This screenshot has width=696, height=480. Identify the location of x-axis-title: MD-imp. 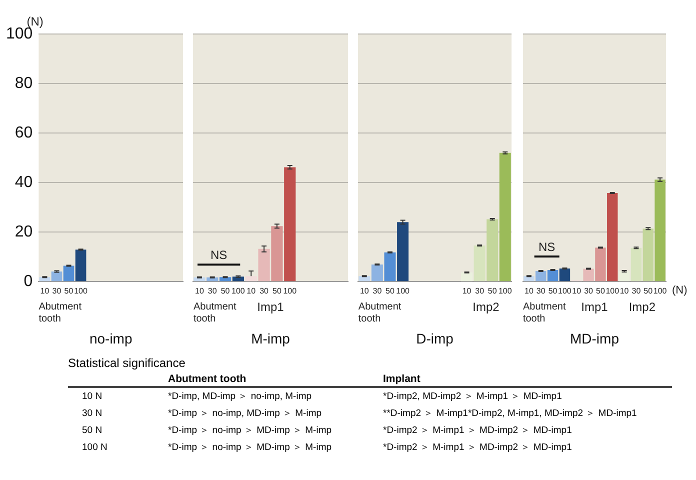
(595, 338).